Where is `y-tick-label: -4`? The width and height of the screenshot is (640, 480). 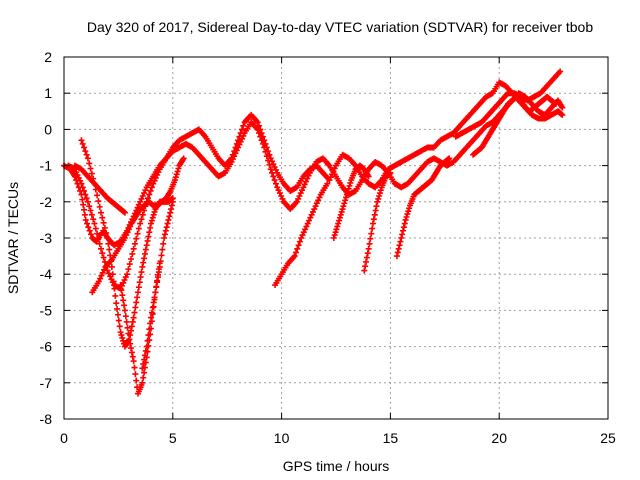
y-tick-label: -4 is located at coordinates (46, 274).